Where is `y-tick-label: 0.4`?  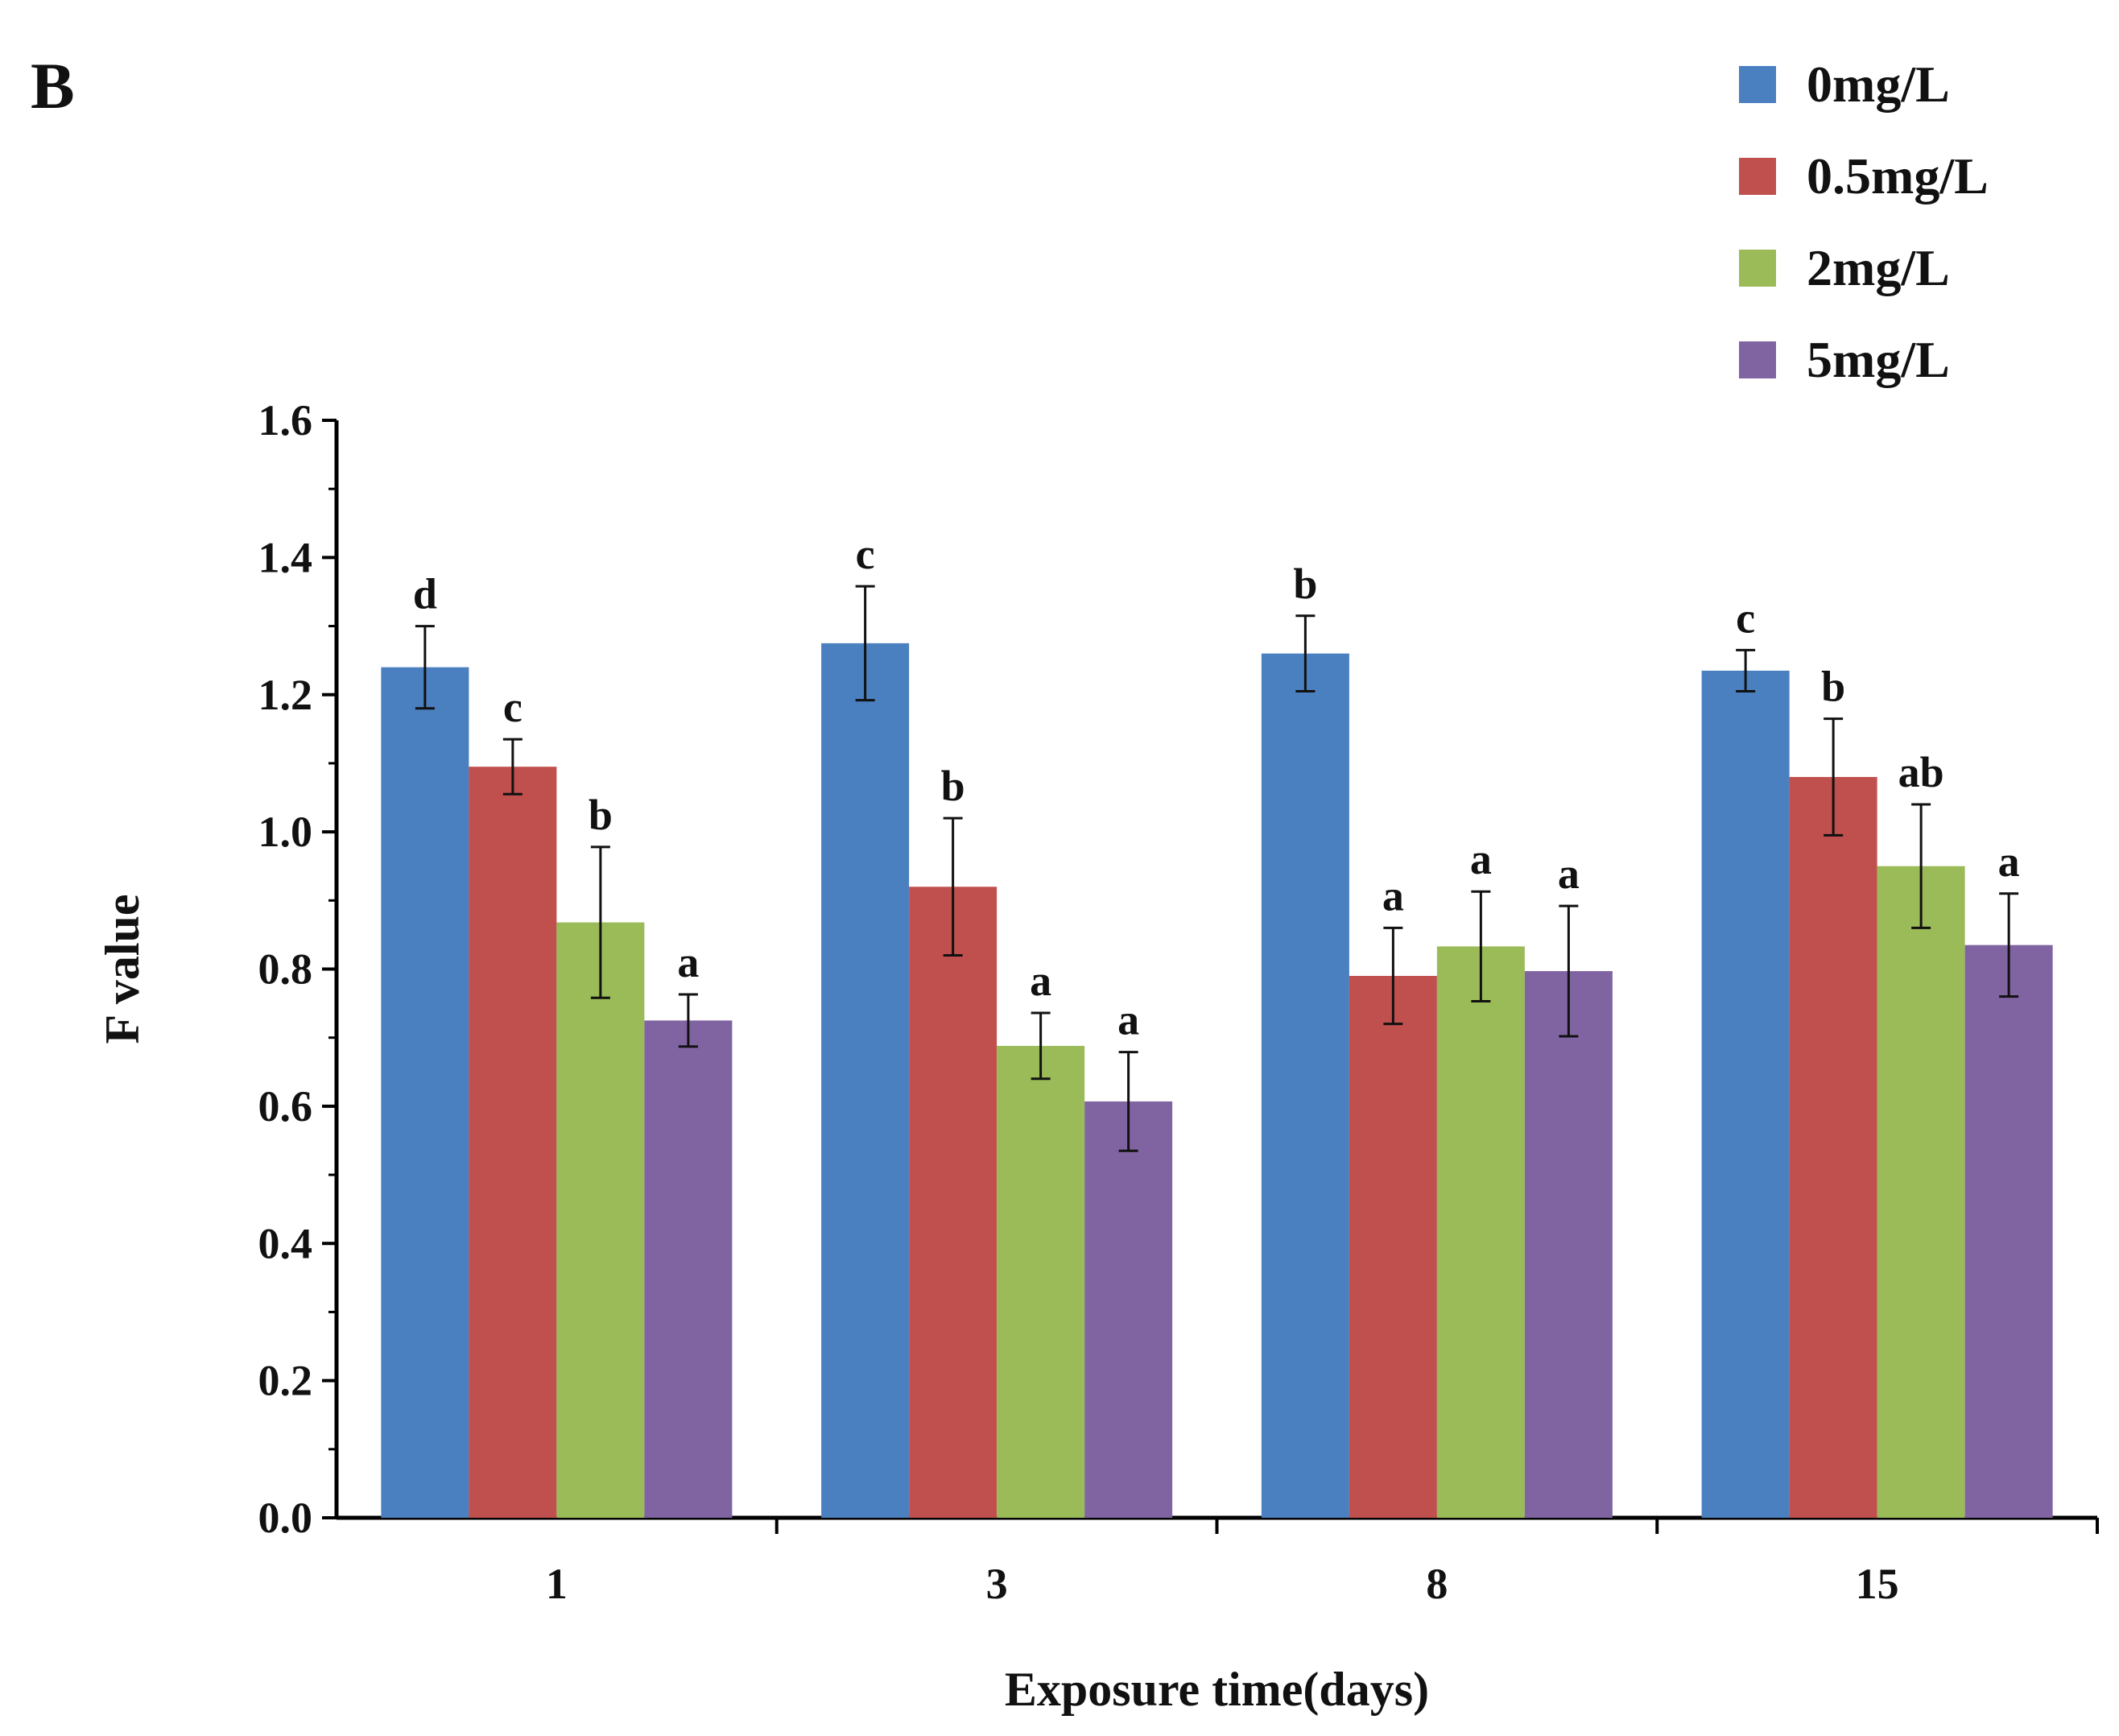
y-tick-label: 0.4 is located at coordinates (285, 1243).